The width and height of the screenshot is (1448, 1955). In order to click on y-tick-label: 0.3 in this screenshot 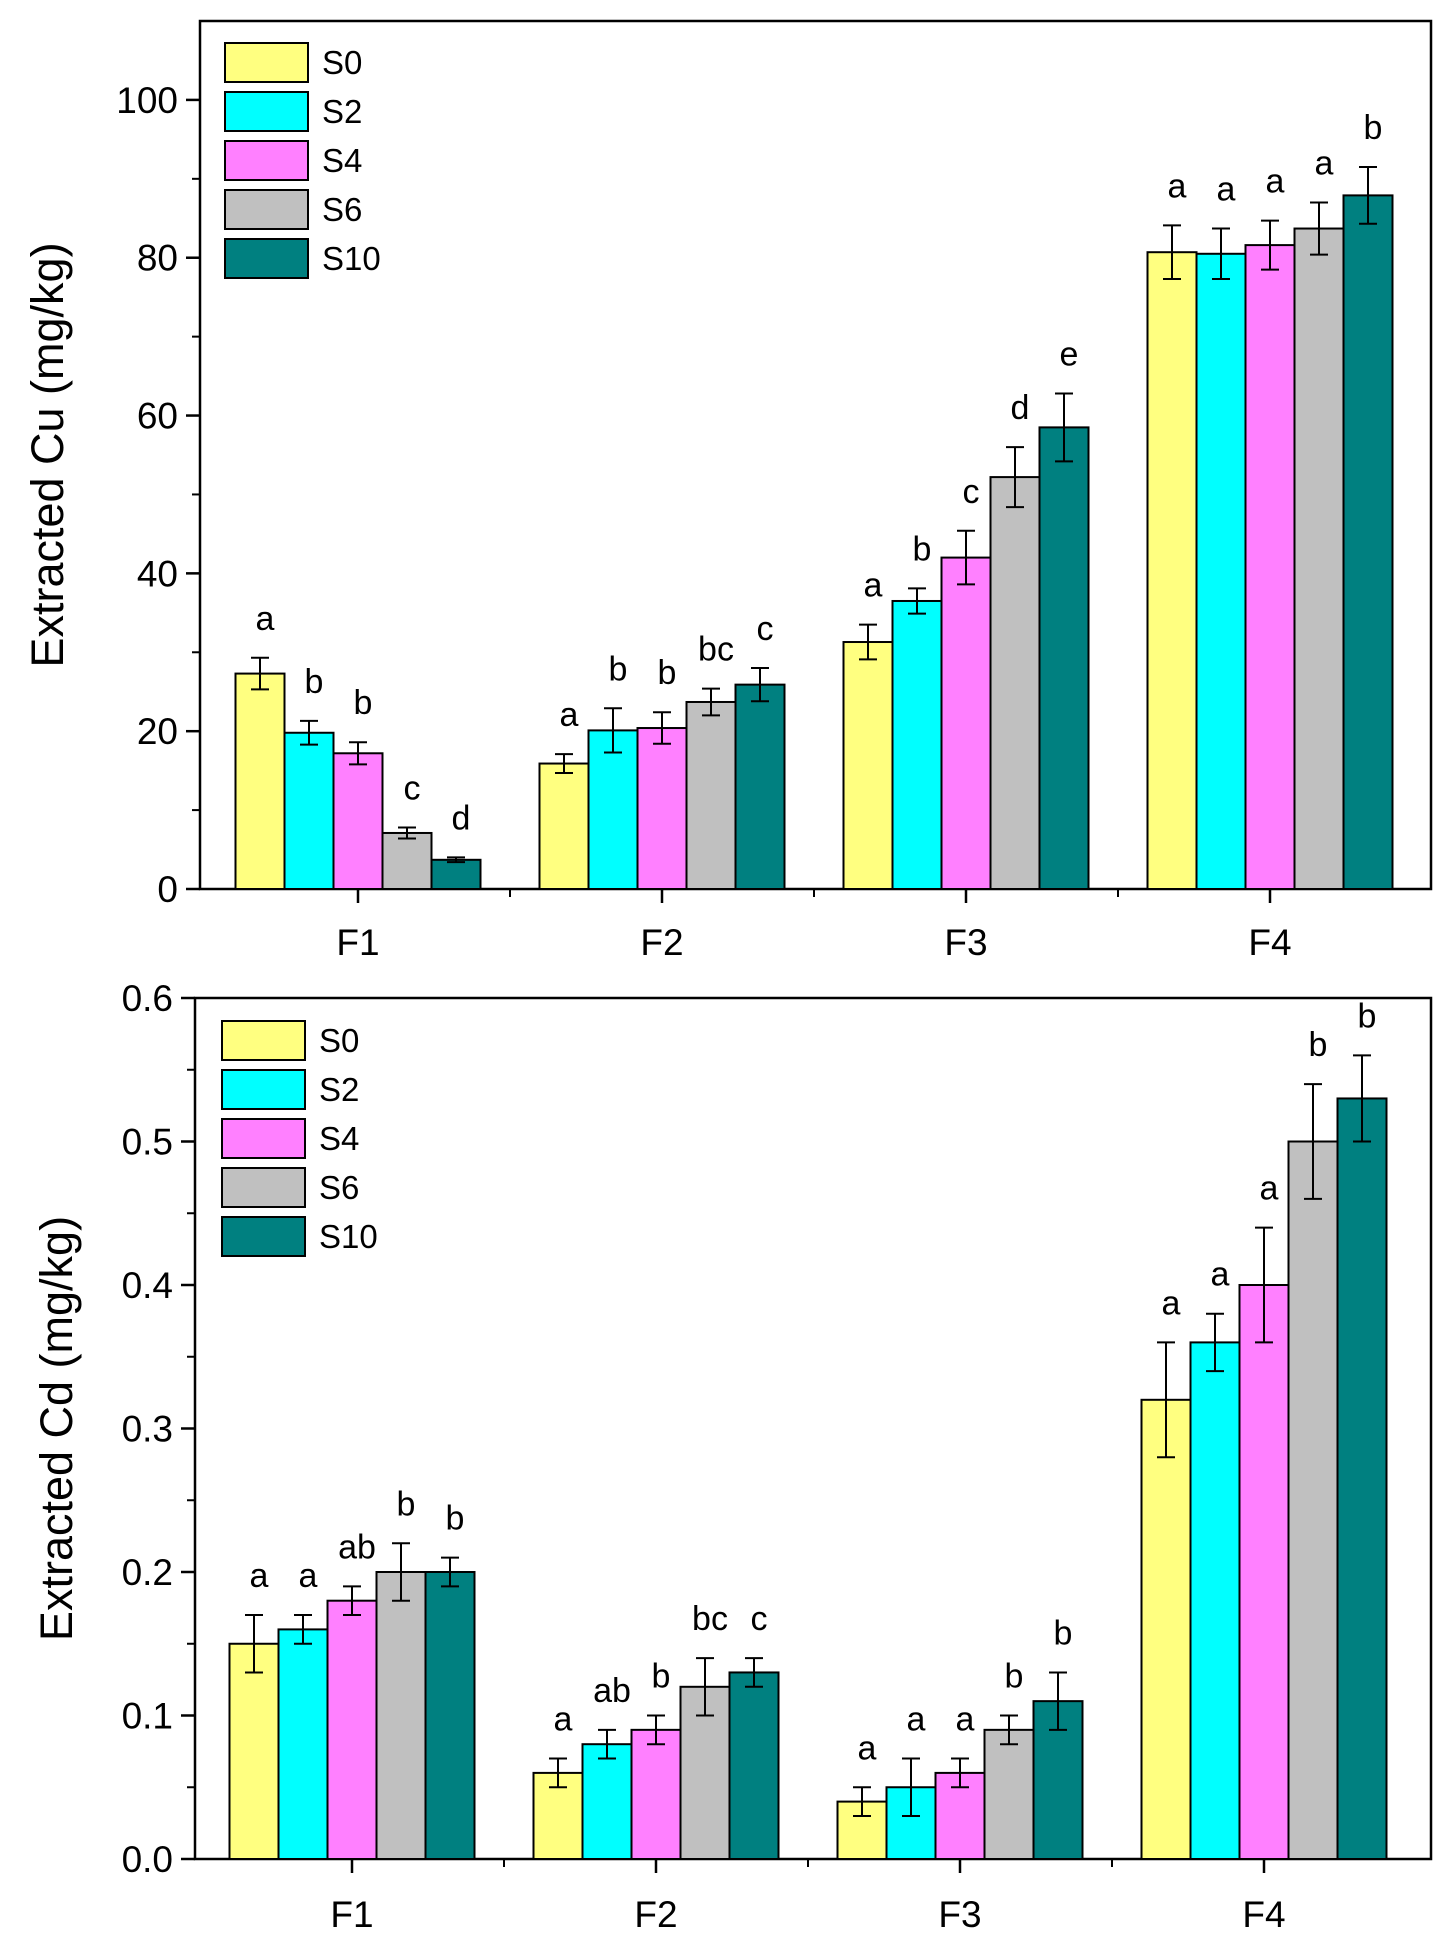, I will do `click(147, 1429)`.